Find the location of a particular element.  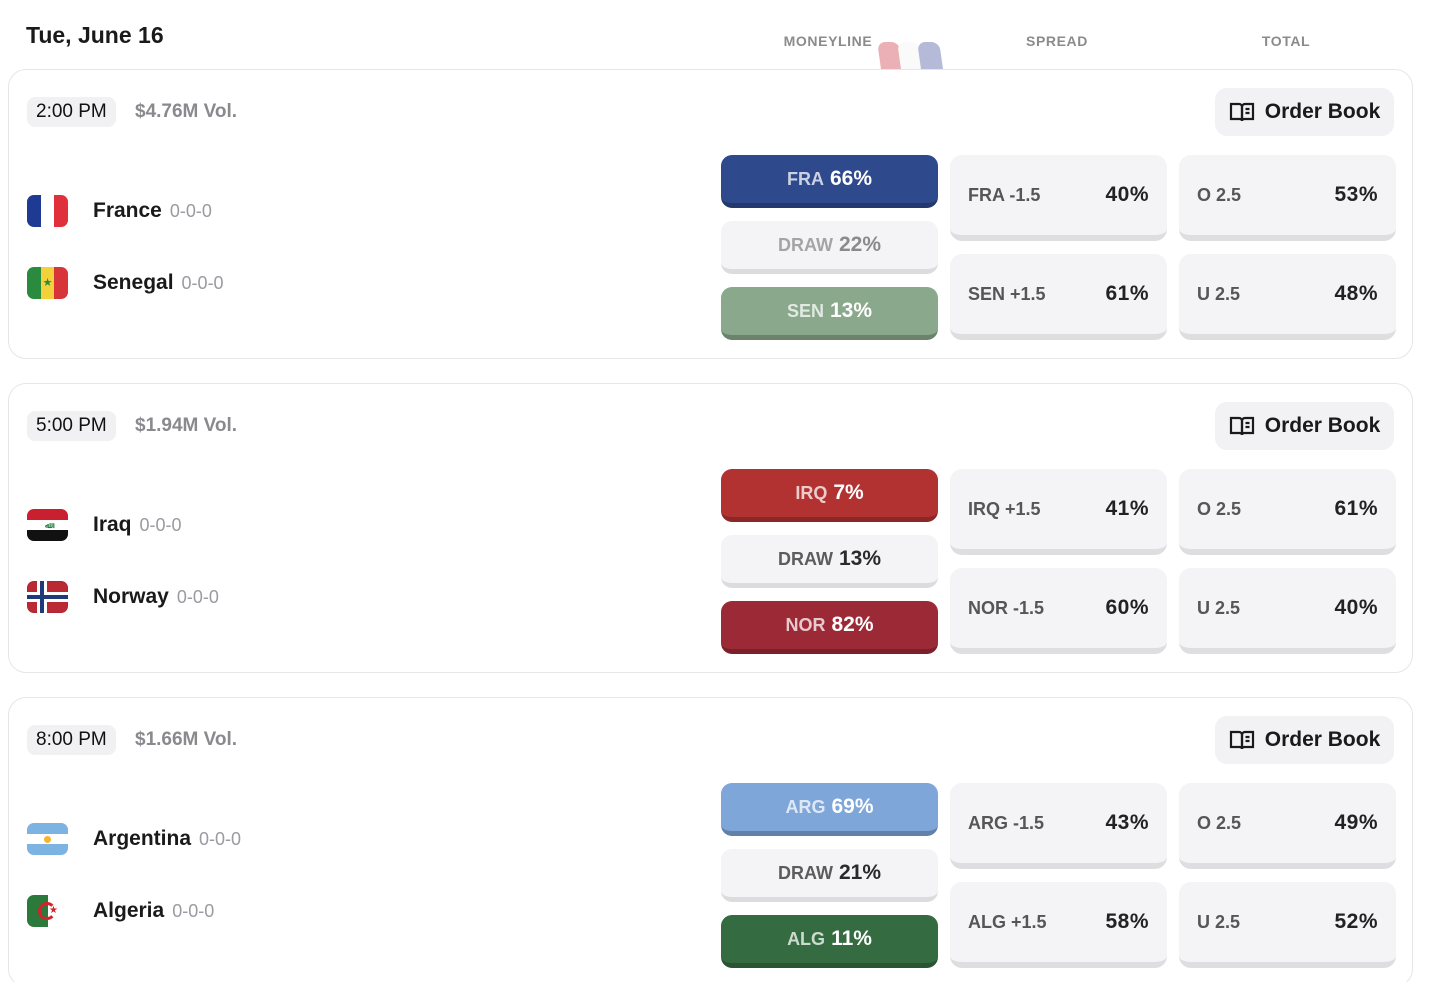

flag-decoration-icon is located at coordinates (912, 55).